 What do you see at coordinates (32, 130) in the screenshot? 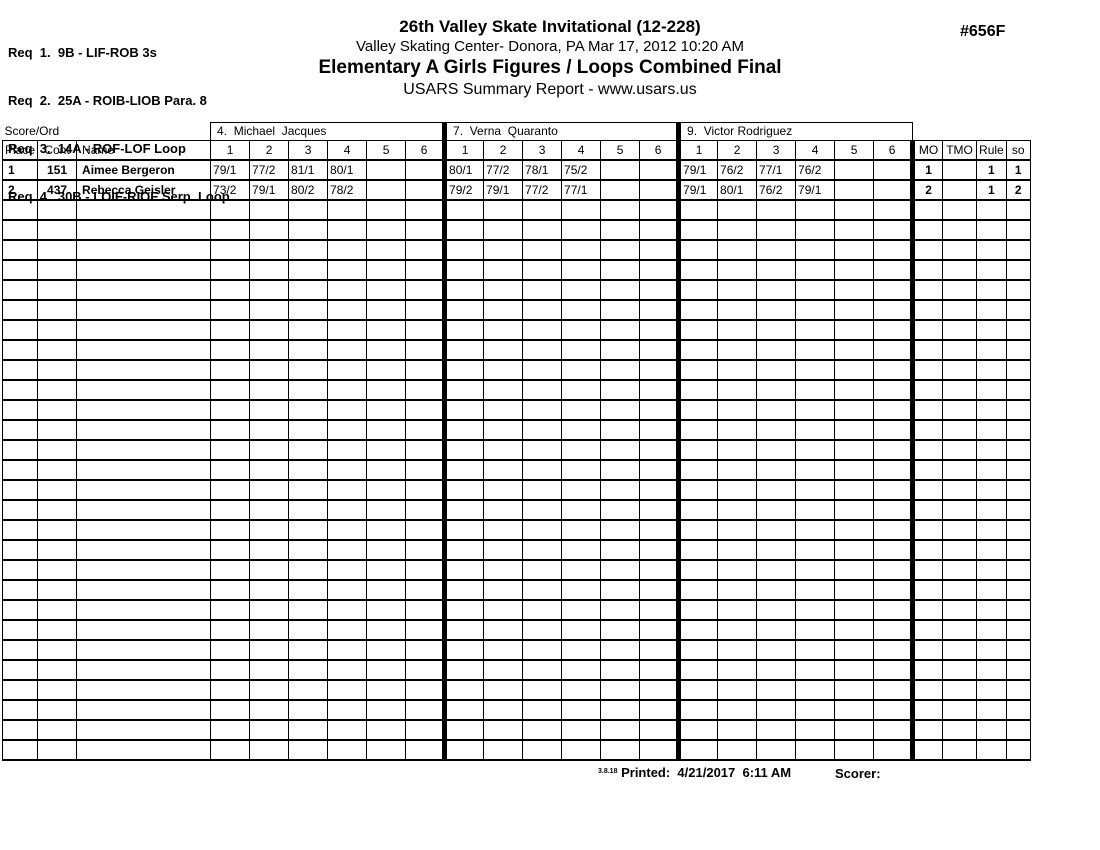
I see `score-ord-label: Score/Ord` at bounding box center [32, 130].